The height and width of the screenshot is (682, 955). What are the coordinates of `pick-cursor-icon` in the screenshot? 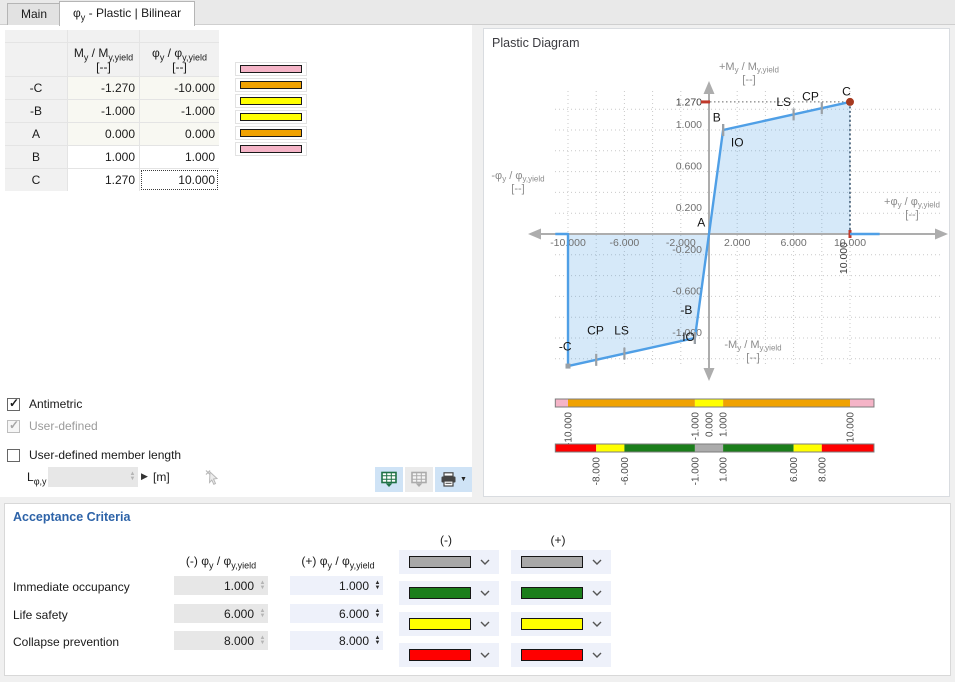 It's located at (212, 477).